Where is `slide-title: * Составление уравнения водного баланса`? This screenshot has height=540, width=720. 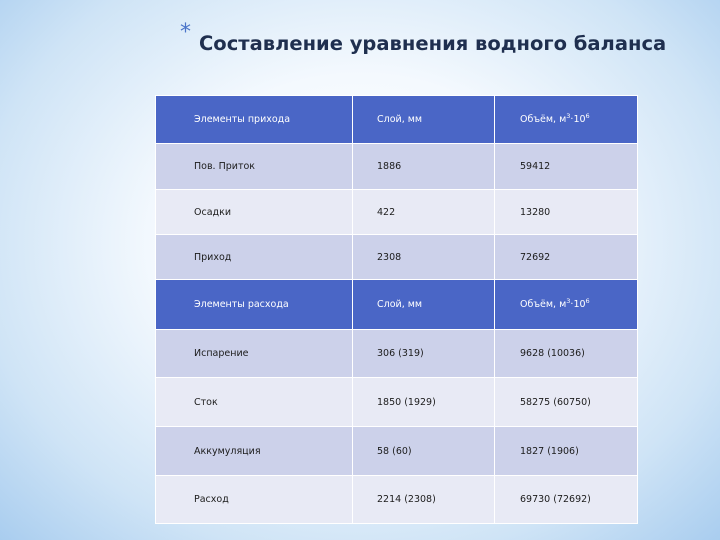
slide-title: * Составление уравнения водного баланса is located at coordinates (423, 38).